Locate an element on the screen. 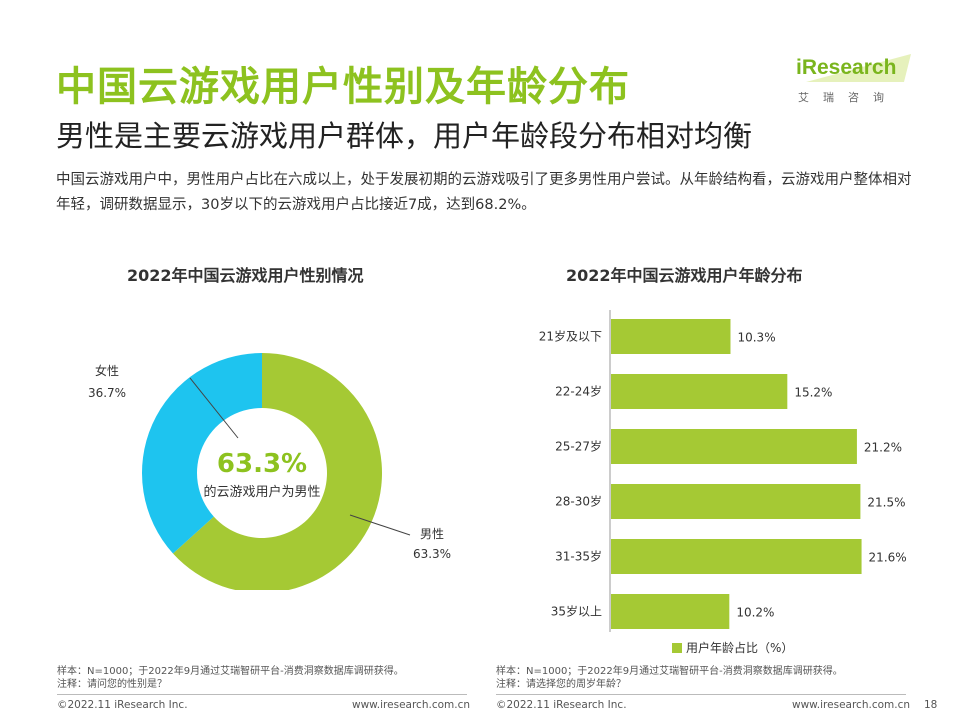 The image size is (960, 720). age-value-label: 21.5% is located at coordinates (886, 503).